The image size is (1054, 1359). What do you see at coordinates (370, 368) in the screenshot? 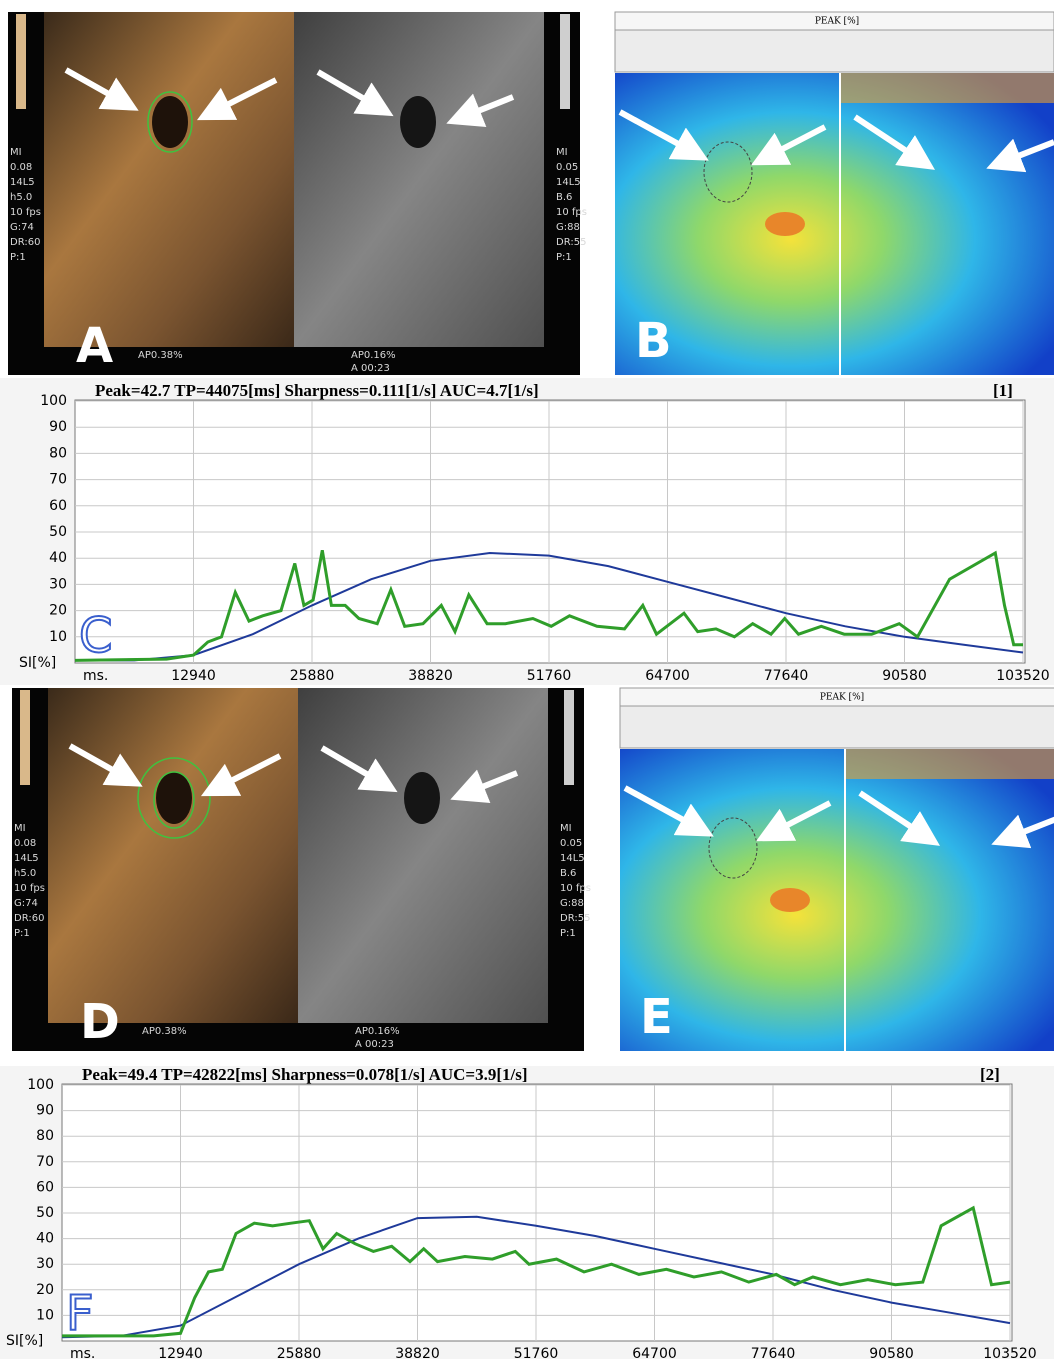
I see `time-info: A 00:23` at bounding box center [370, 368].